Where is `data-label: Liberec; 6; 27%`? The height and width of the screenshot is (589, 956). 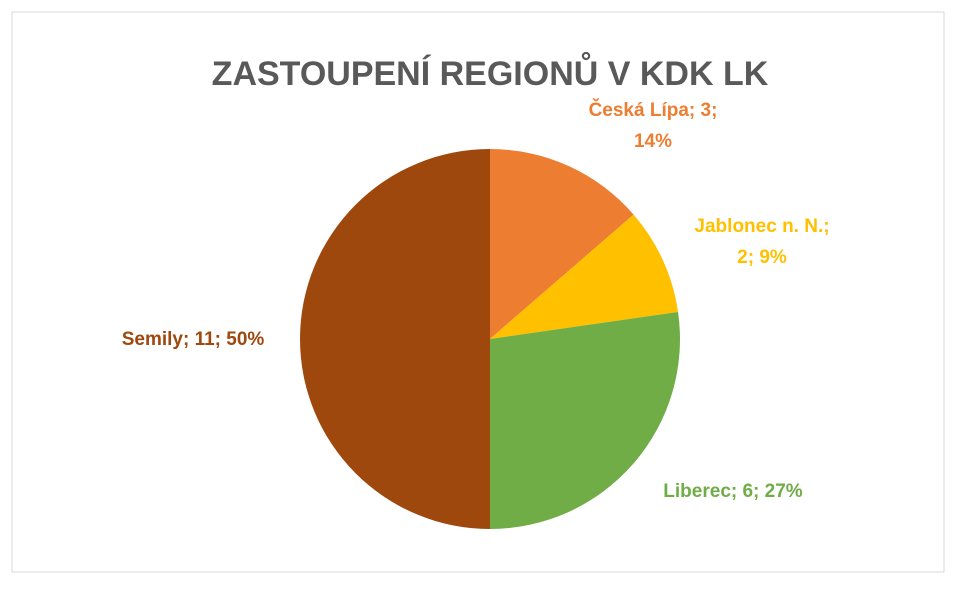 data-label: Liberec; 6; 27% is located at coordinates (732, 491).